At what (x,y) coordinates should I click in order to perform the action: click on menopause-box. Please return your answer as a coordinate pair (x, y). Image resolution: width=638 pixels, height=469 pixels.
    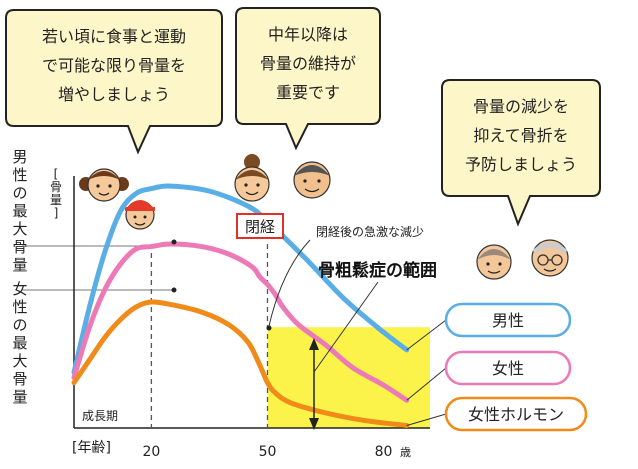
    Looking at the image, I should click on (260, 226).